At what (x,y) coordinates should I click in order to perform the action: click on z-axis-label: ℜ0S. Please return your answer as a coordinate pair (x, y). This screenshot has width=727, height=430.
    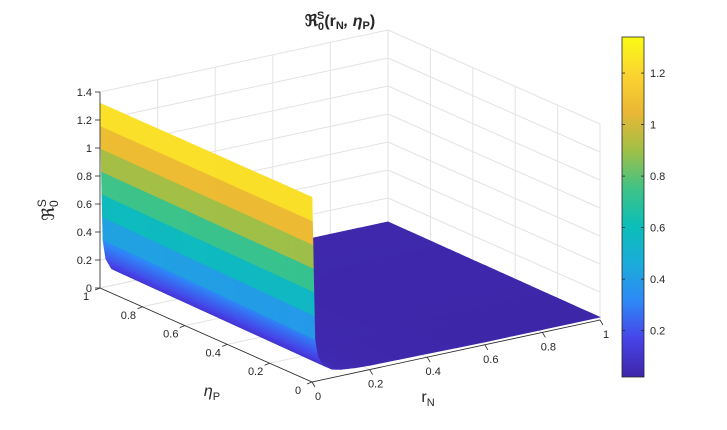
    Looking at the image, I should click on (48, 210).